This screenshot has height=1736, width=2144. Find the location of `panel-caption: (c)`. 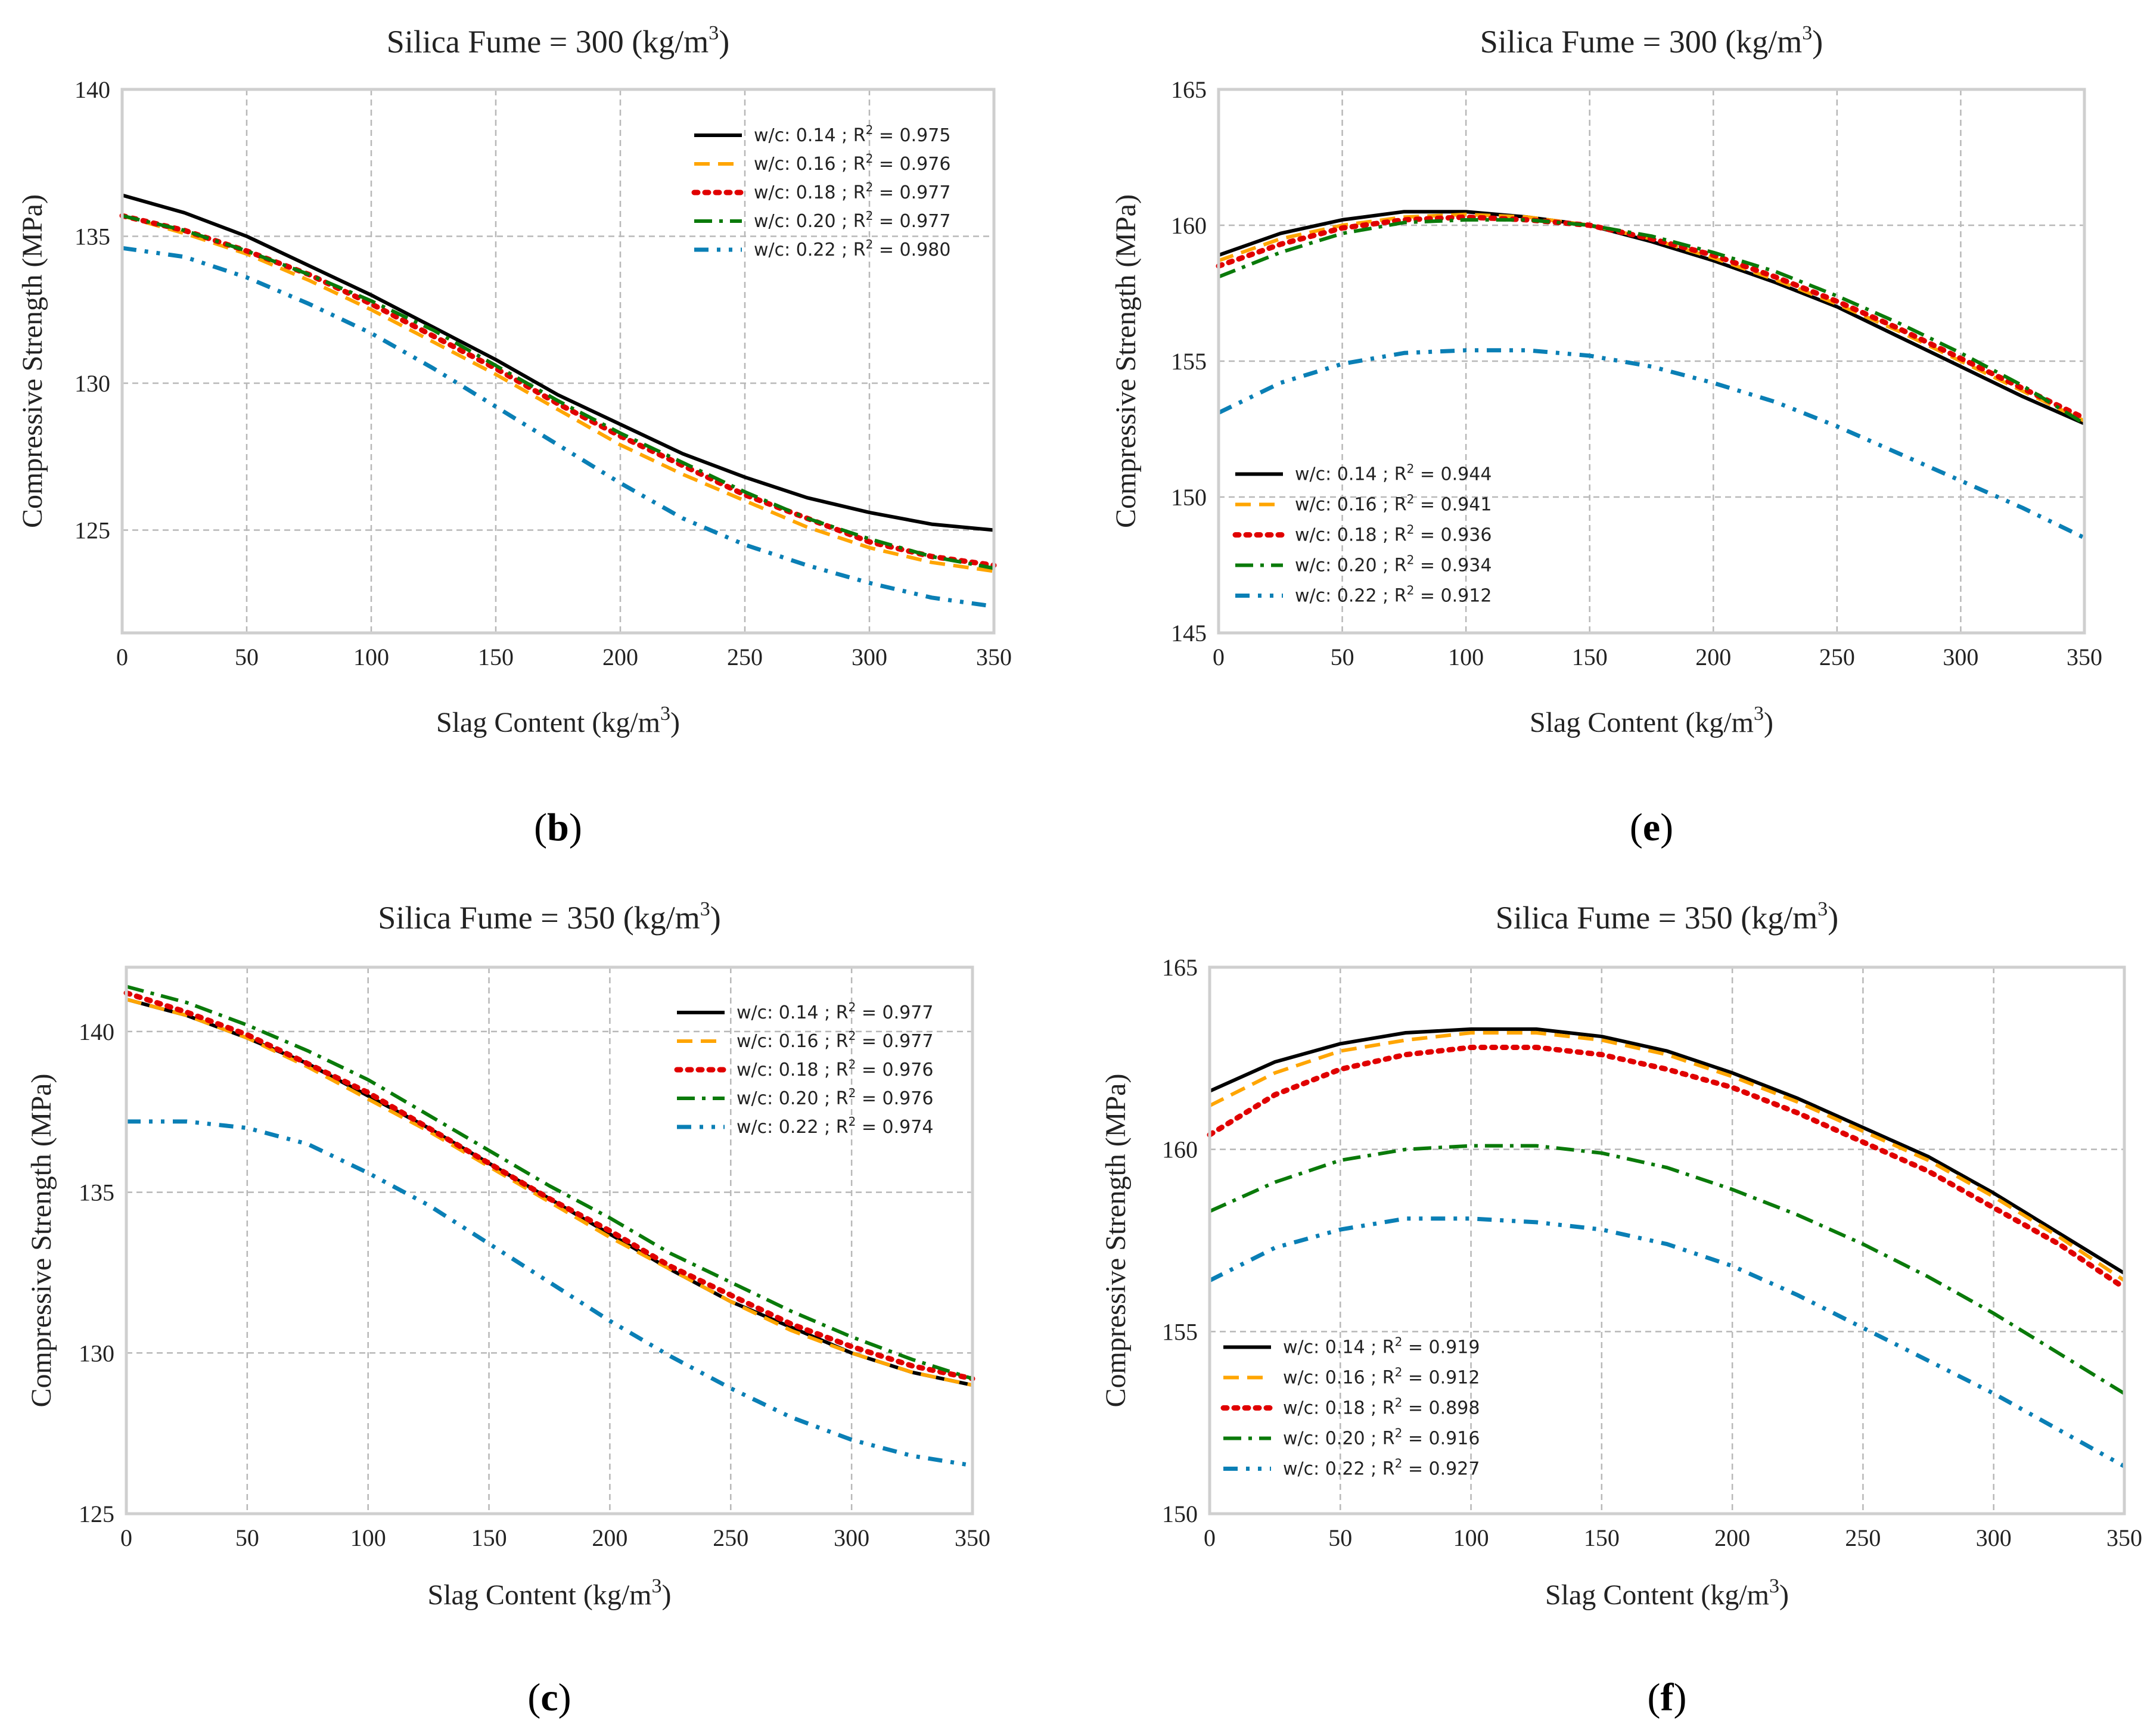

panel-caption: (c) is located at coordinates (549, 1698).